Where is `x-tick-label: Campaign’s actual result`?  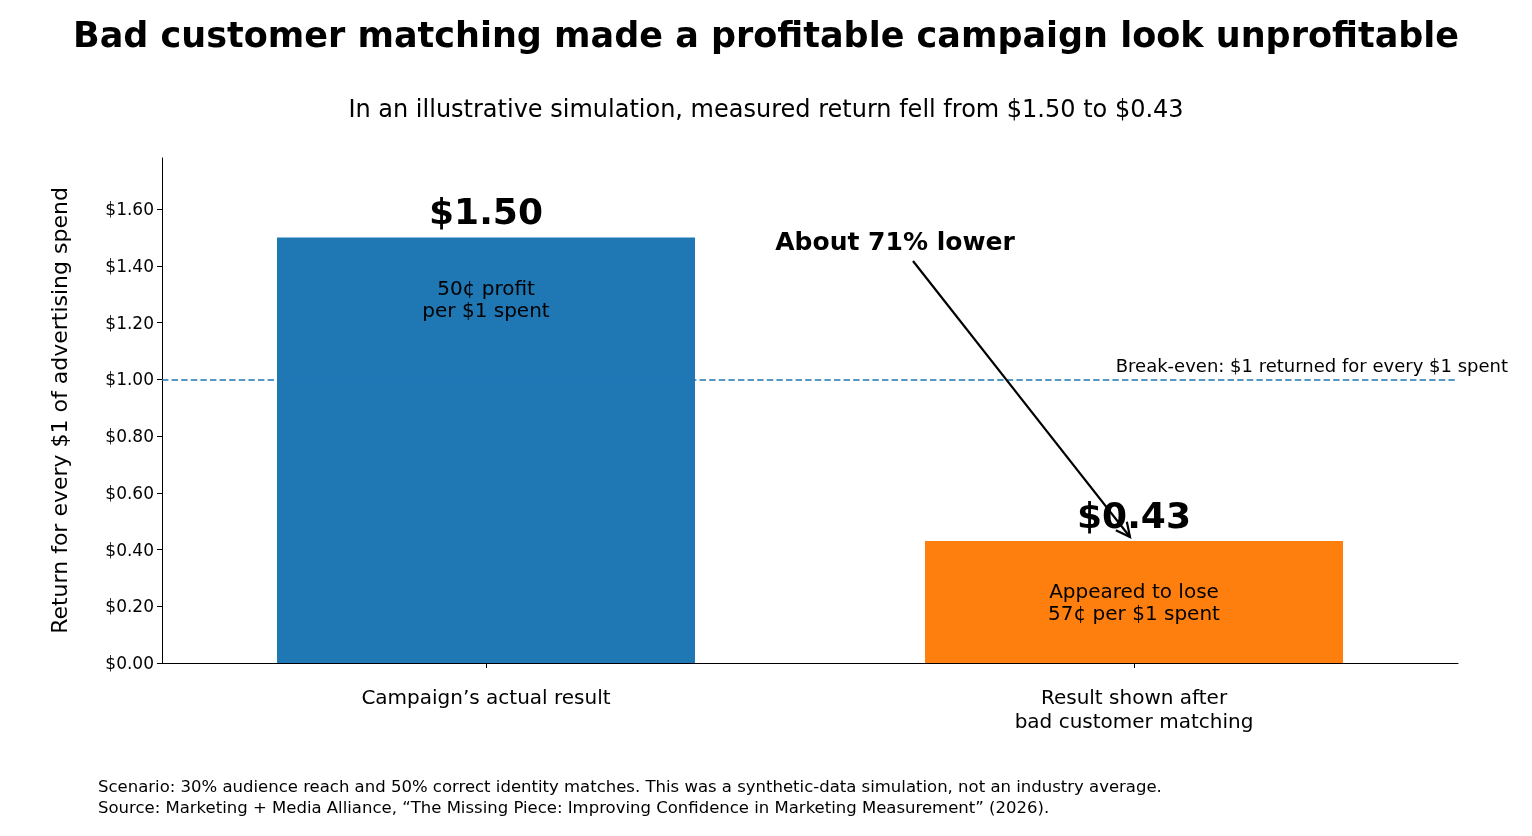
x-tick-label: Campaign’s actual result is located at coordinates (486, 697).